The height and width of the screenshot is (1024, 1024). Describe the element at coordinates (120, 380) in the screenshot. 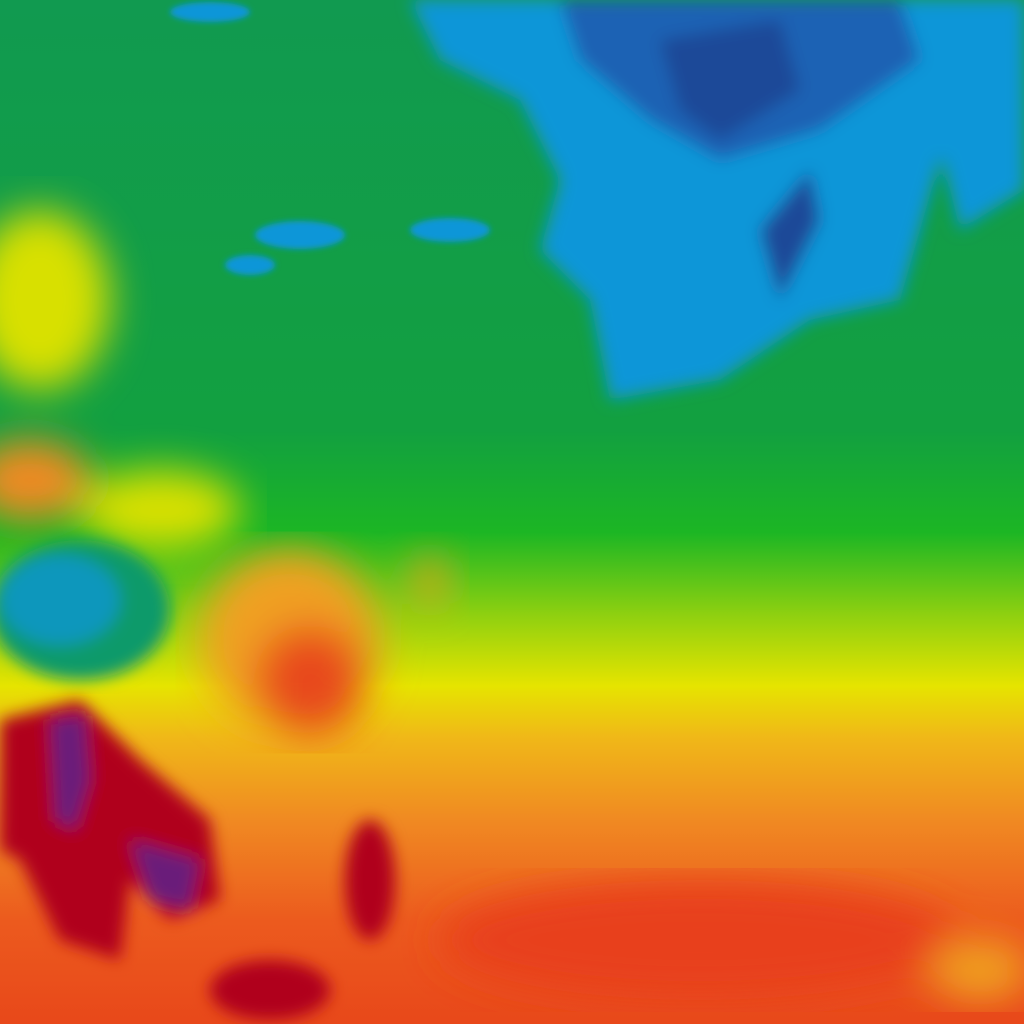

I see `warm-region-west` at that location.